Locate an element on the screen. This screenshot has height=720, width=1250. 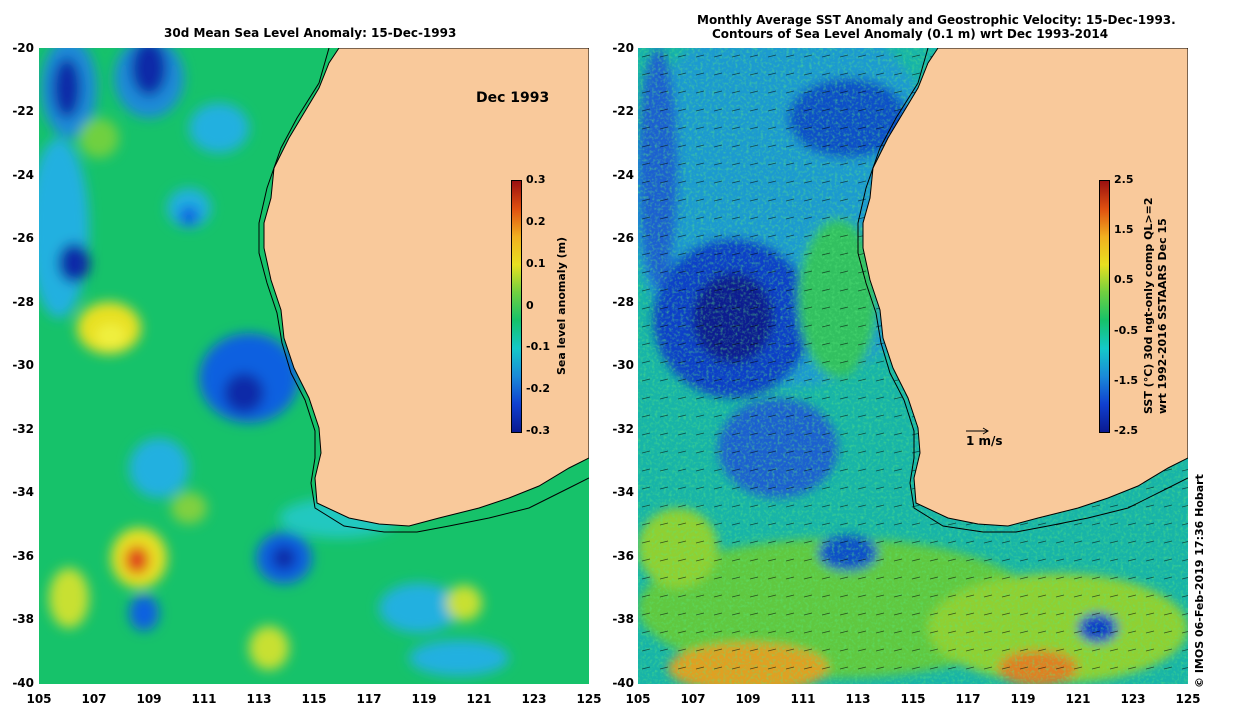
colorbar-tick-label: 0.5 is located at coordinates (1124, 280).